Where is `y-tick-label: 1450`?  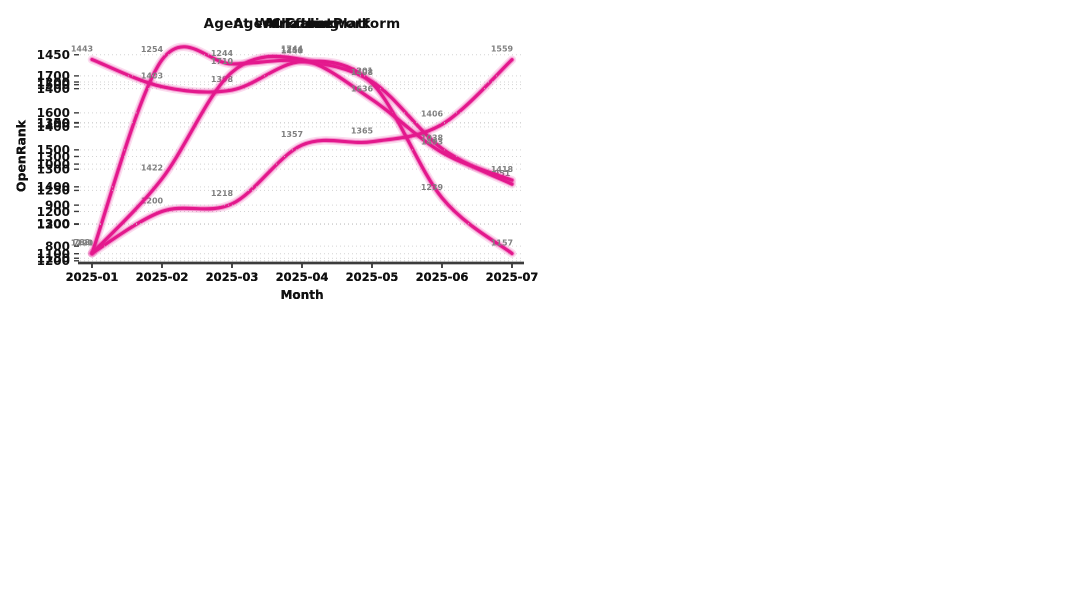 y-tick-label: 1450 is located at coordinates (53, 55).